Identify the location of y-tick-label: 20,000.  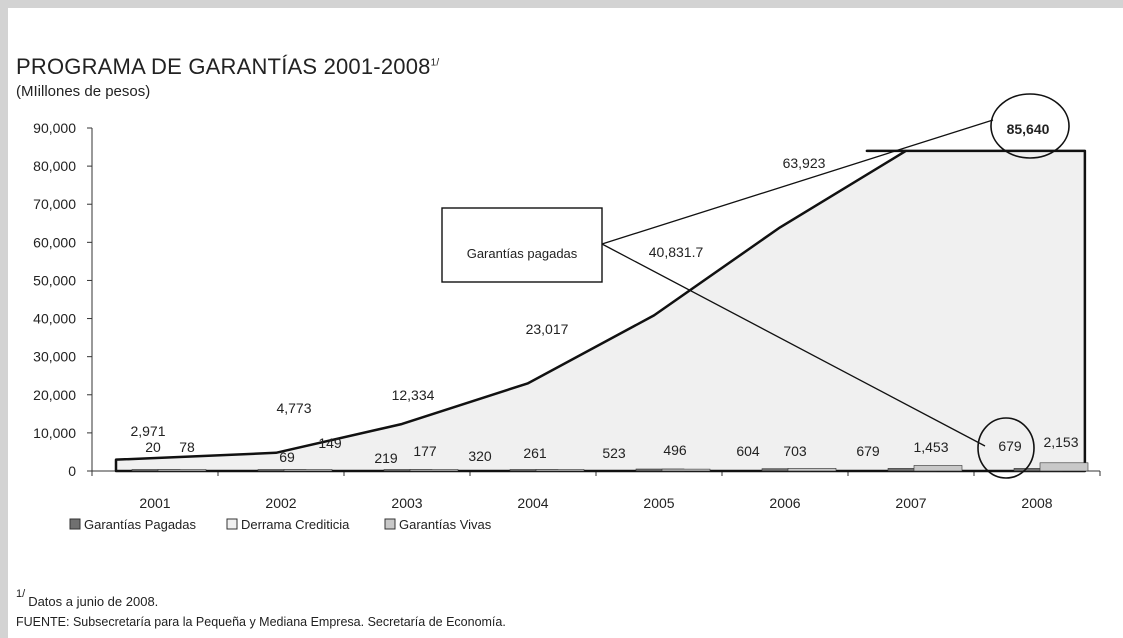
(54, 395).